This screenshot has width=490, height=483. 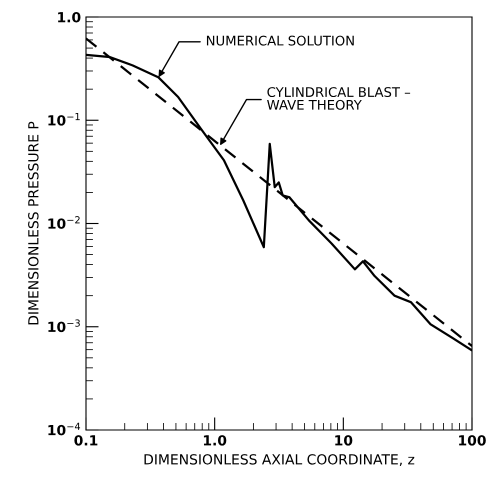 I want to click on annotation: CYLINDRICAL BLAST – WAVE THEORY, so click(x=338, y=98).